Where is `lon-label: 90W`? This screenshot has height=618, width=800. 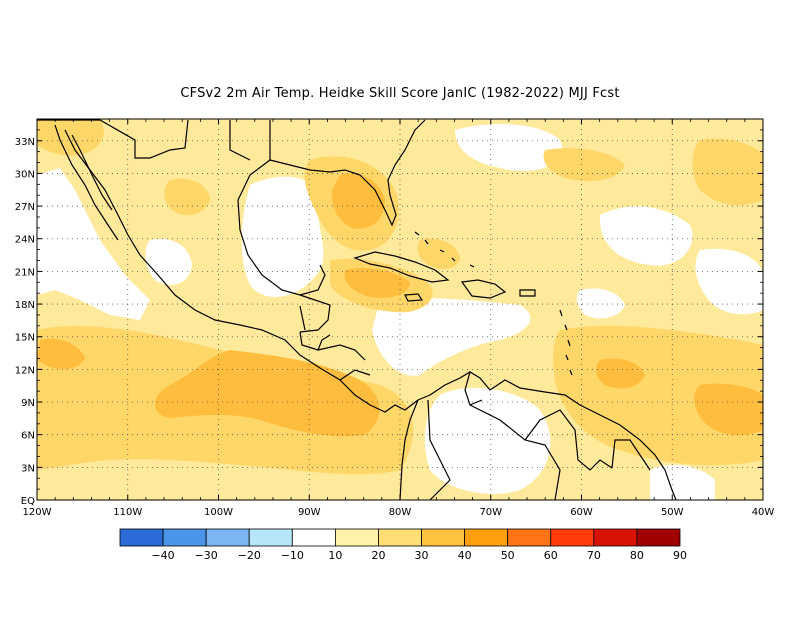 lon-label: 90W is located at coordinates (309, 512).